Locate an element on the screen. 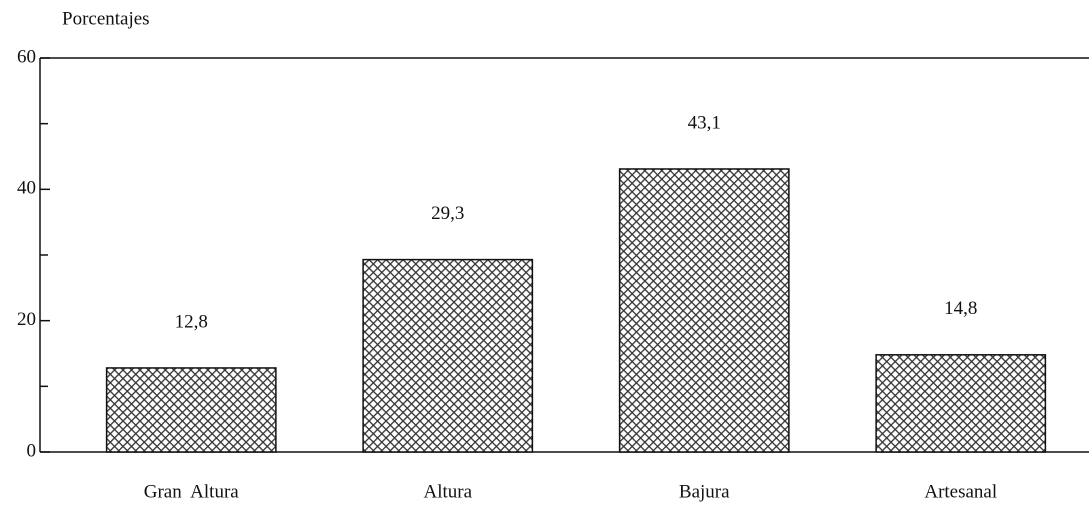 This screenshot has width=1089, height=512. x-tick-label: Bajura is located at coordinates (704, 491).